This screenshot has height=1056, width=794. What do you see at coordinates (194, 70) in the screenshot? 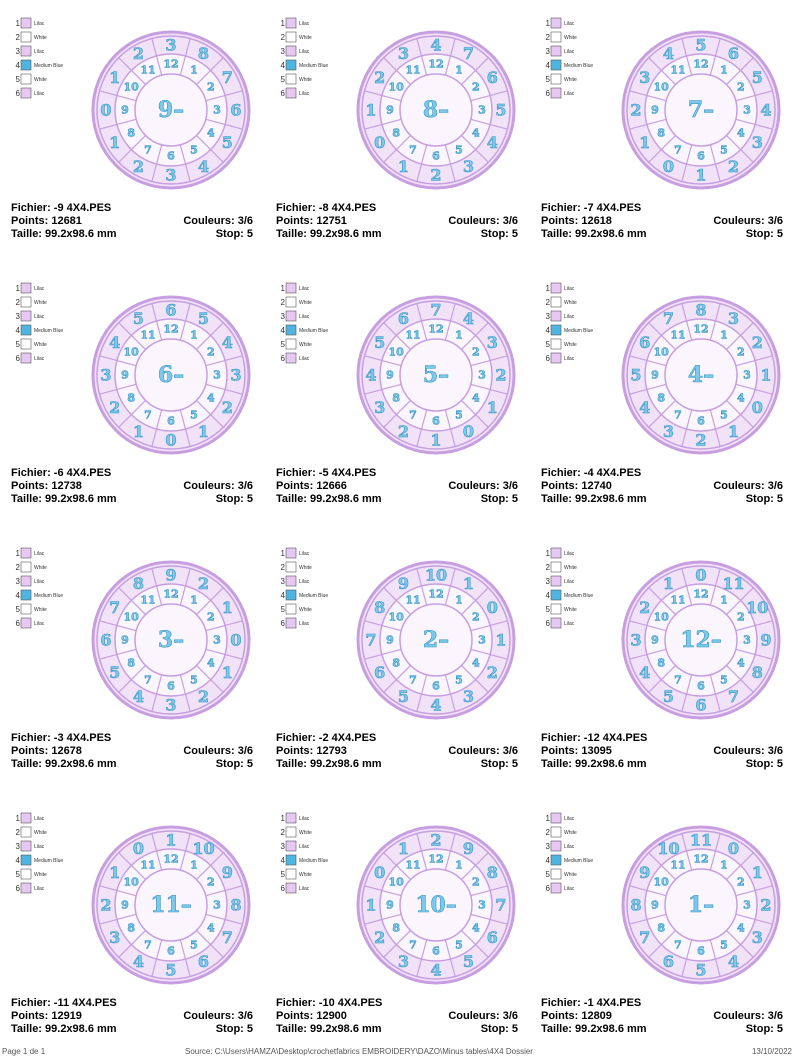
I see `inner-number: 1` at bounding box center [194, 70].